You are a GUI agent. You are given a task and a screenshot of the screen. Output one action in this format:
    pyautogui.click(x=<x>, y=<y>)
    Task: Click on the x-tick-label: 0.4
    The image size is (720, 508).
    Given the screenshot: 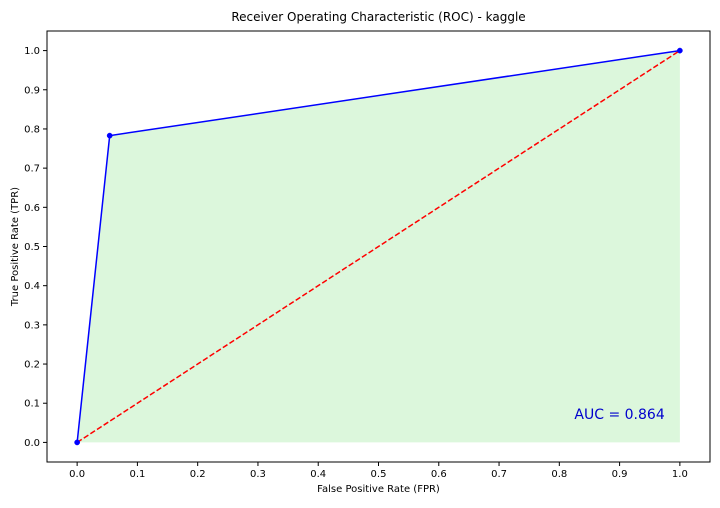 What is the action you would take?
    pyautogui.click(x=318, y=474)
    